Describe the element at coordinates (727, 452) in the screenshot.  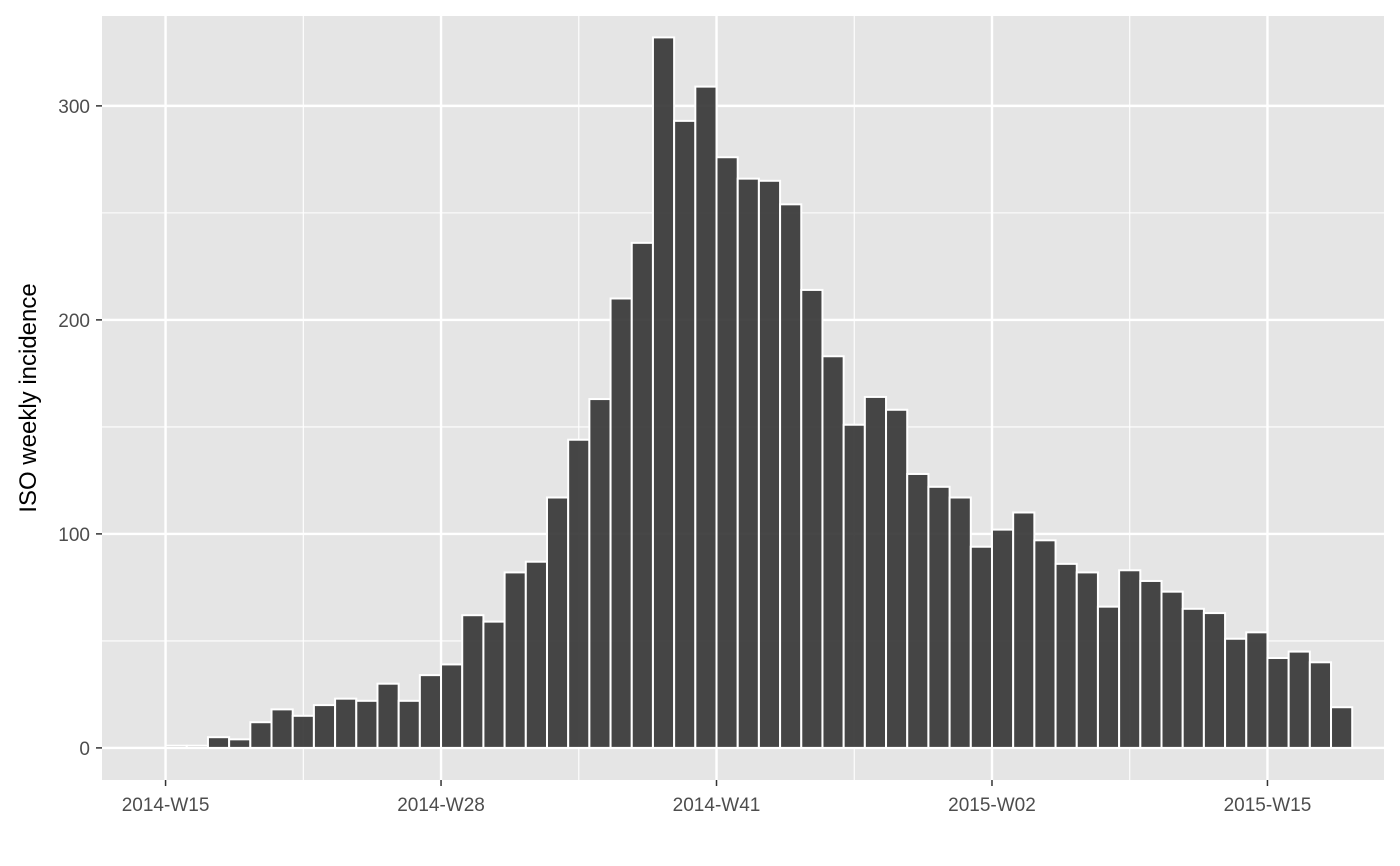
I see `bar-2014-W41` at that location.